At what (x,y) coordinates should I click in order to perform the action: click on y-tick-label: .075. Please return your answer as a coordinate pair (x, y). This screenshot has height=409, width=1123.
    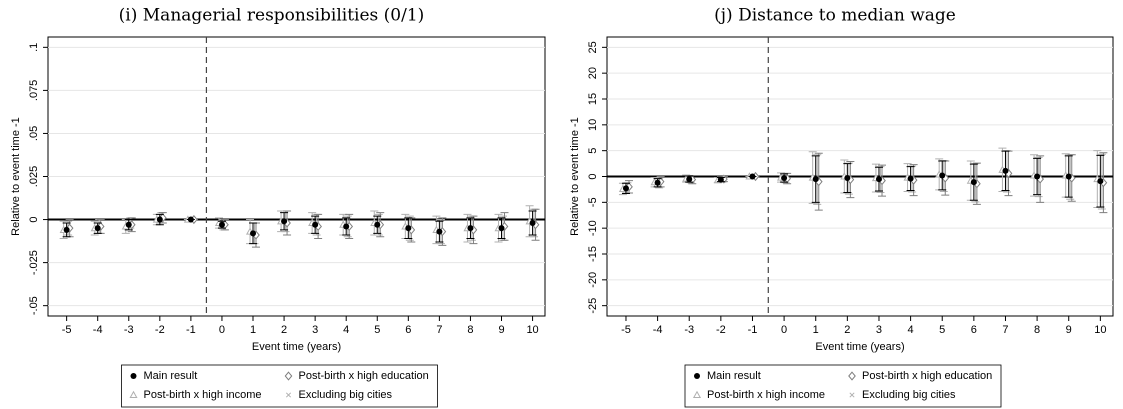
    Looking at the image, I should click on (34, 90).